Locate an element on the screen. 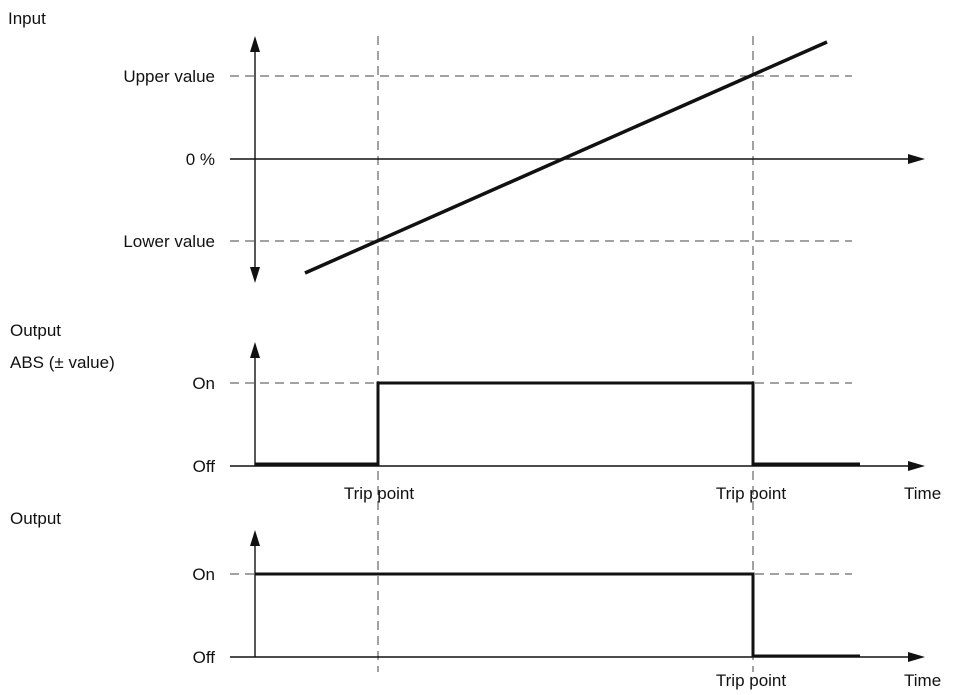 Image resolution: width=956 pixels, height=695 pixels. abs-output-subtitle: ABS (± value) is located at coordinates (62, 362).